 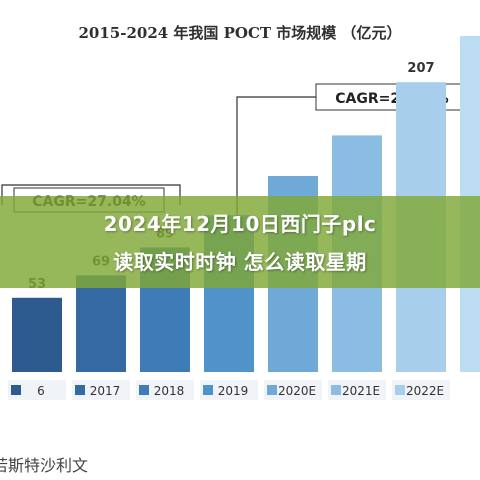 What do you see at coordinates (240, 262) in the screenshot?
I see `overlay-line-2: 读取实时时钟 怎么读取星期` at bounding box center [240, 262].